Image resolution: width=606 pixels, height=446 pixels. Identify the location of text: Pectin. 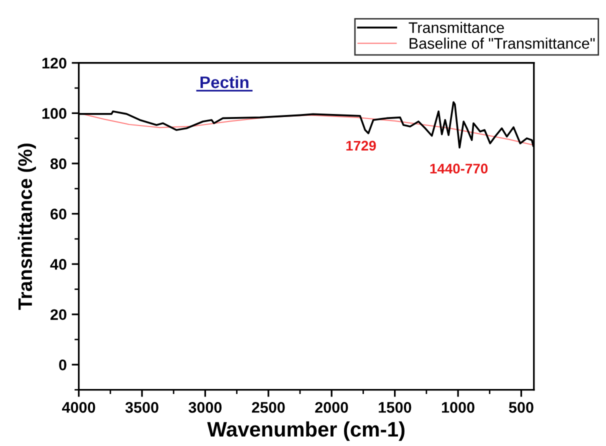
(224, 82).